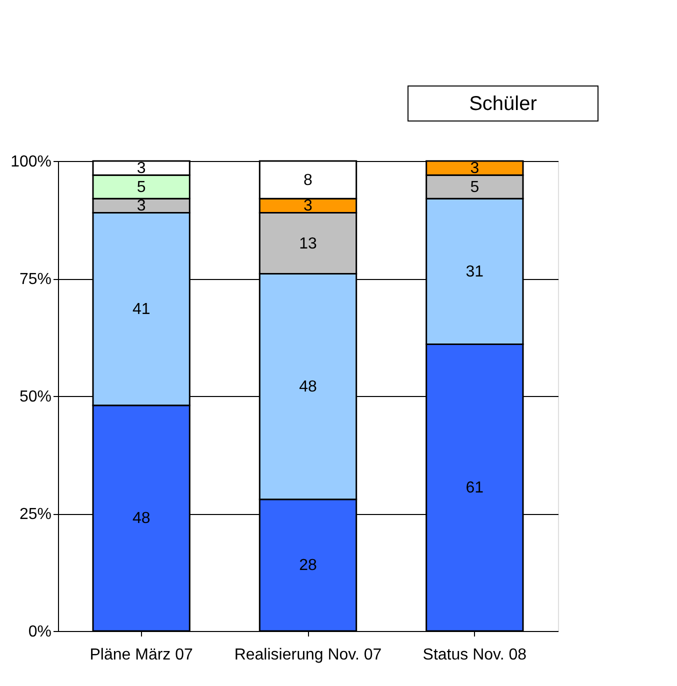 The width and height of the screenshot is (677, 686). Describe the element at coordinates (35, 514) in the screenshot. I see `y-tick-label: 25%` at that location.